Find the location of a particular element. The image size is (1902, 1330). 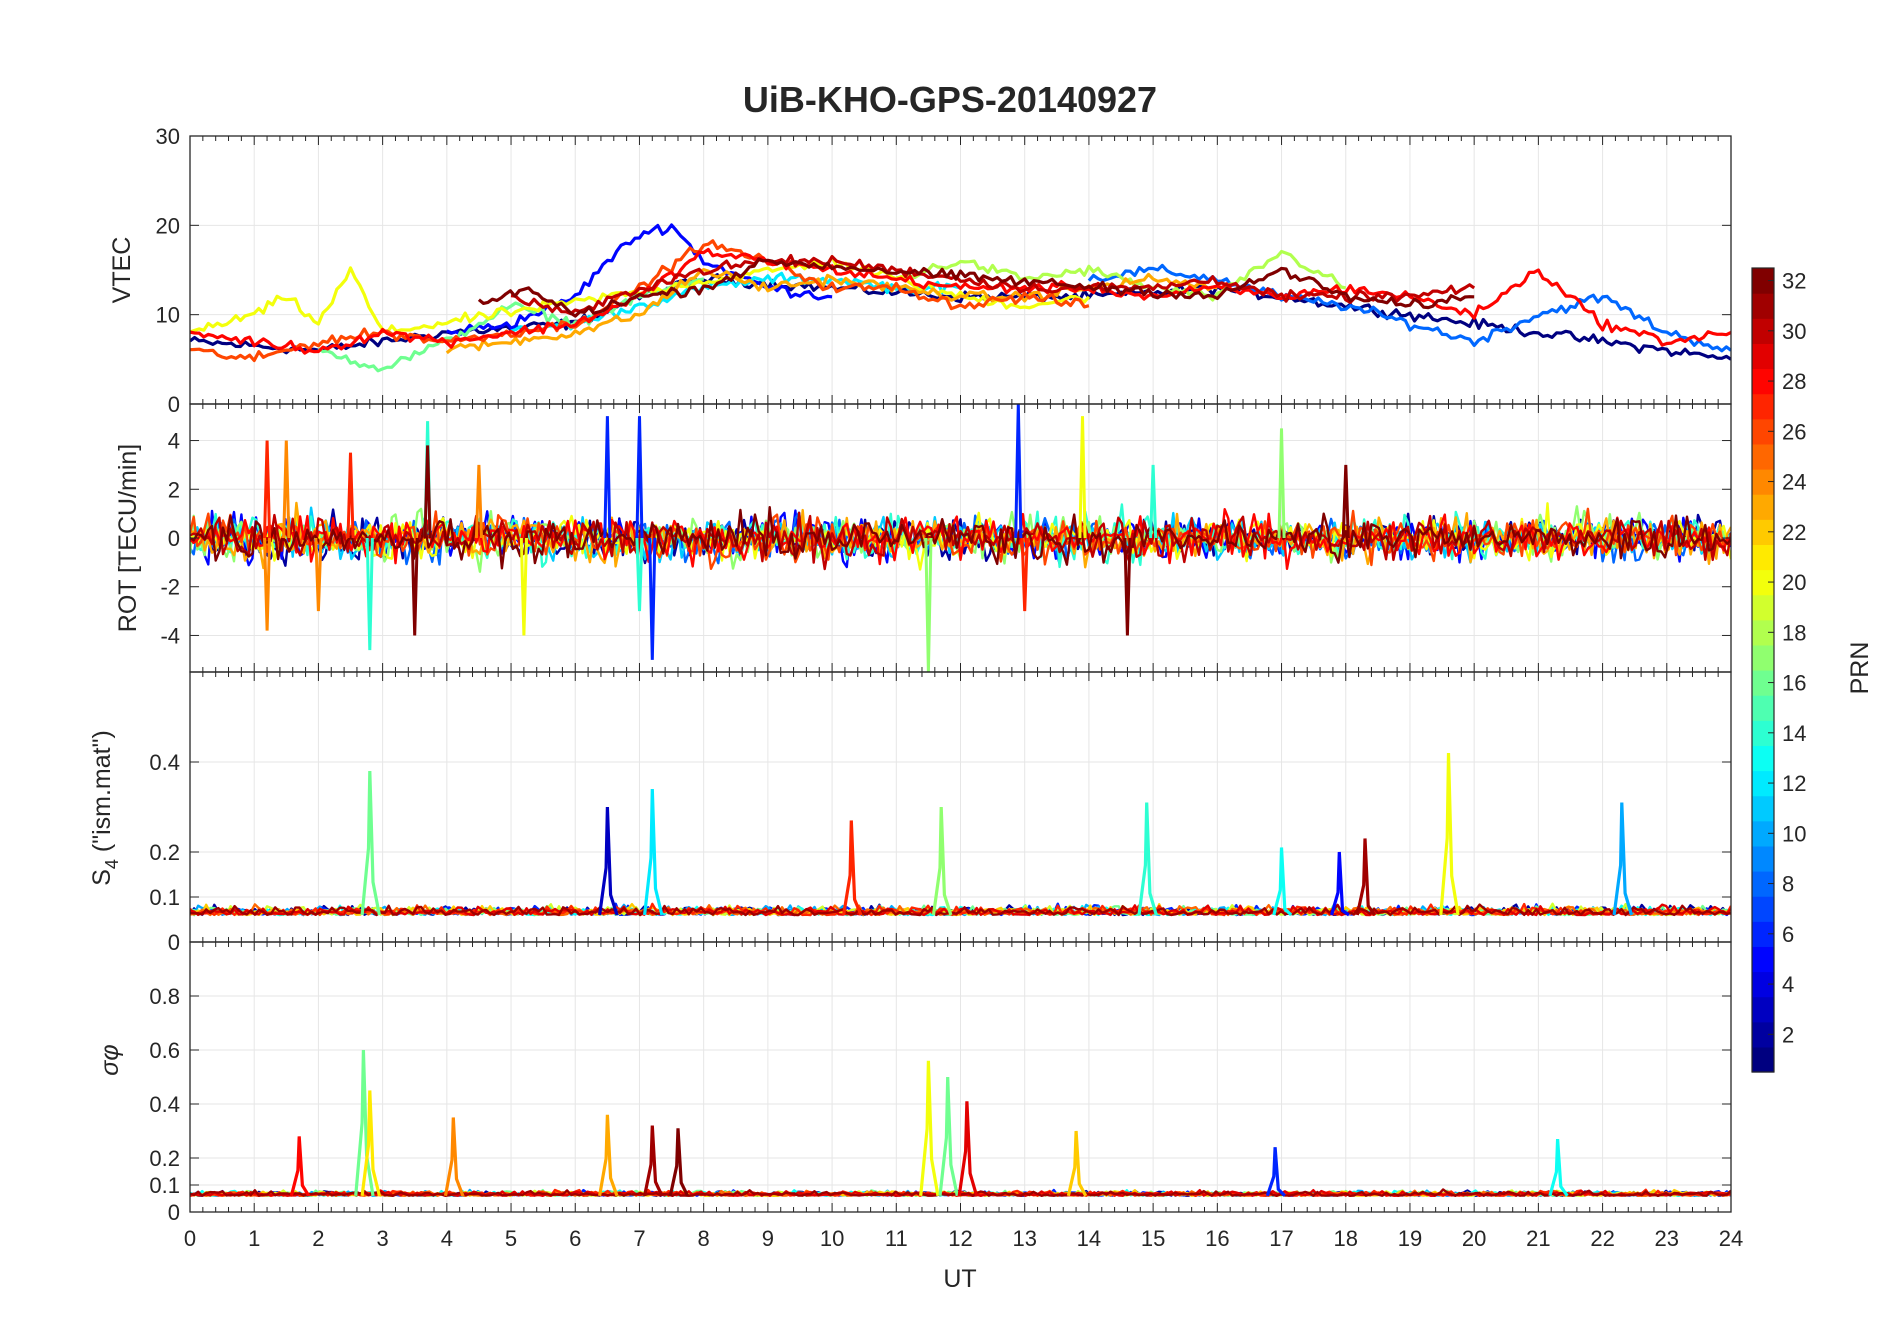

colorbar-tick-label: 30 is located at coordinates (1794, 331).